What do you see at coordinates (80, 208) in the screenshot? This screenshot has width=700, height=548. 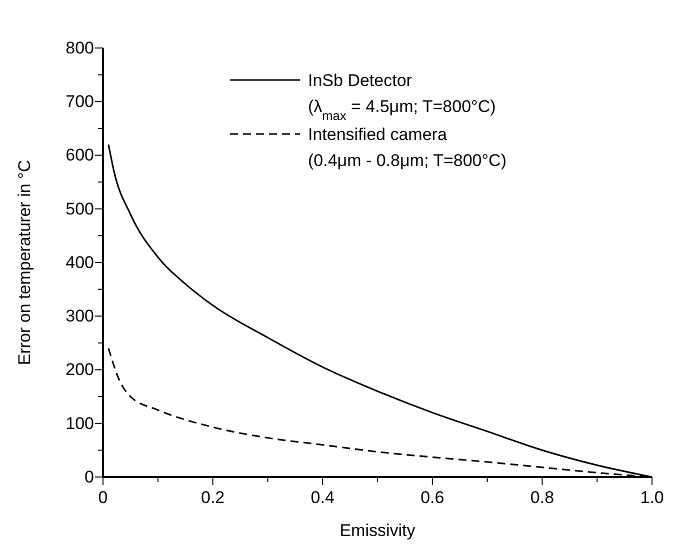 I see `y-tick-label: 500` at bounding box center [80, 208].